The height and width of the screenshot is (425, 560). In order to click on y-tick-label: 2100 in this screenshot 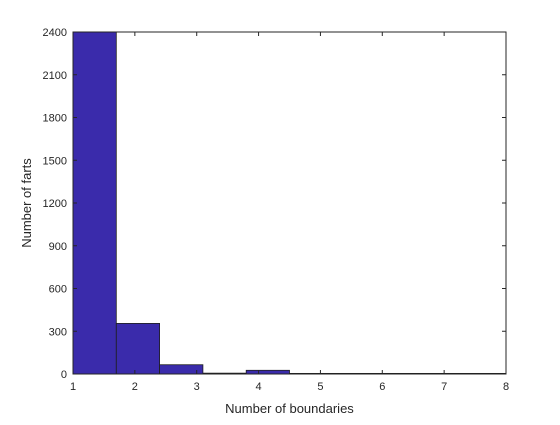, I will do `click(55, 76)`.